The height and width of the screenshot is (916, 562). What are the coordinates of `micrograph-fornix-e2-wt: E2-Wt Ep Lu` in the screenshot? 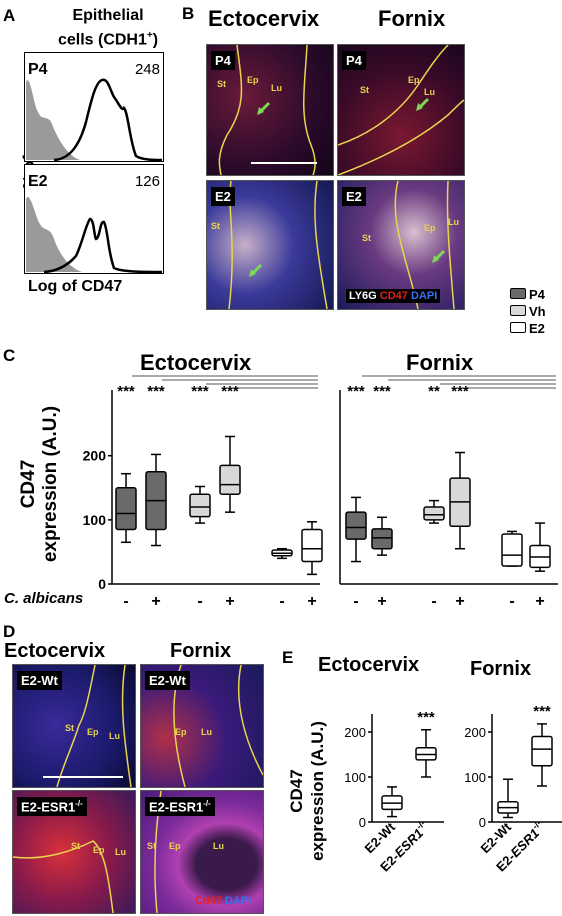 It's located at (202, 726).